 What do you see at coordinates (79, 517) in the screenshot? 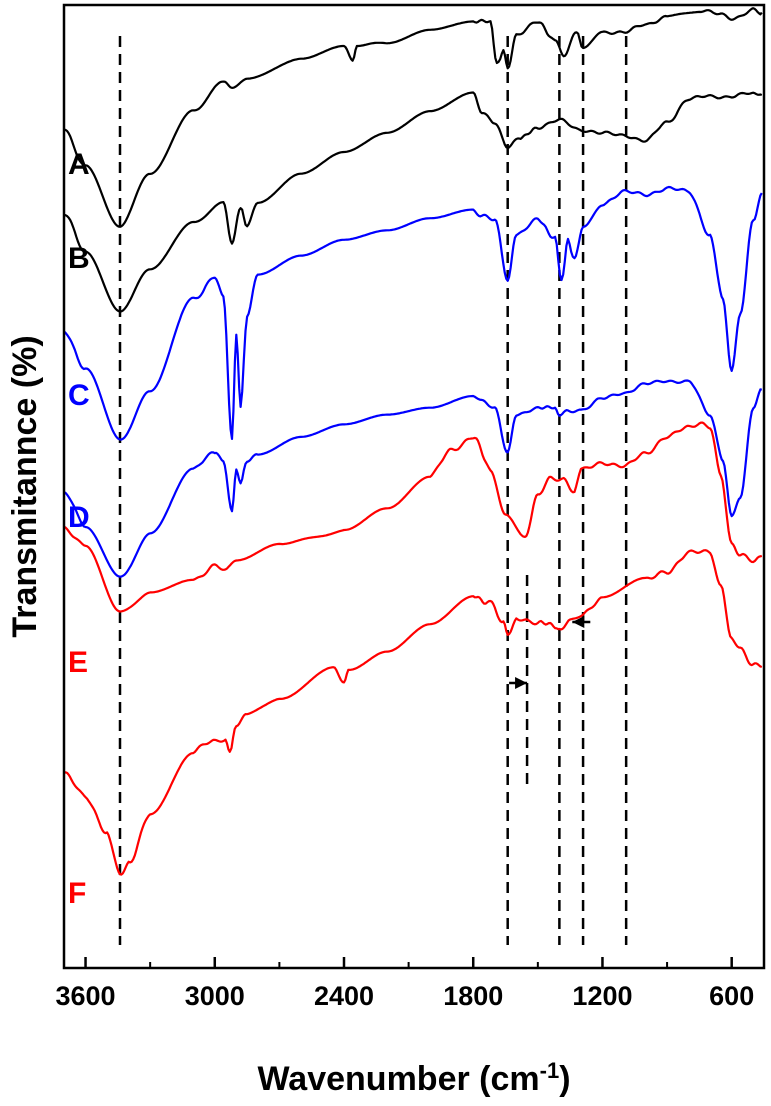
I see `series-label-d: D` at bounding box center [79, 517].